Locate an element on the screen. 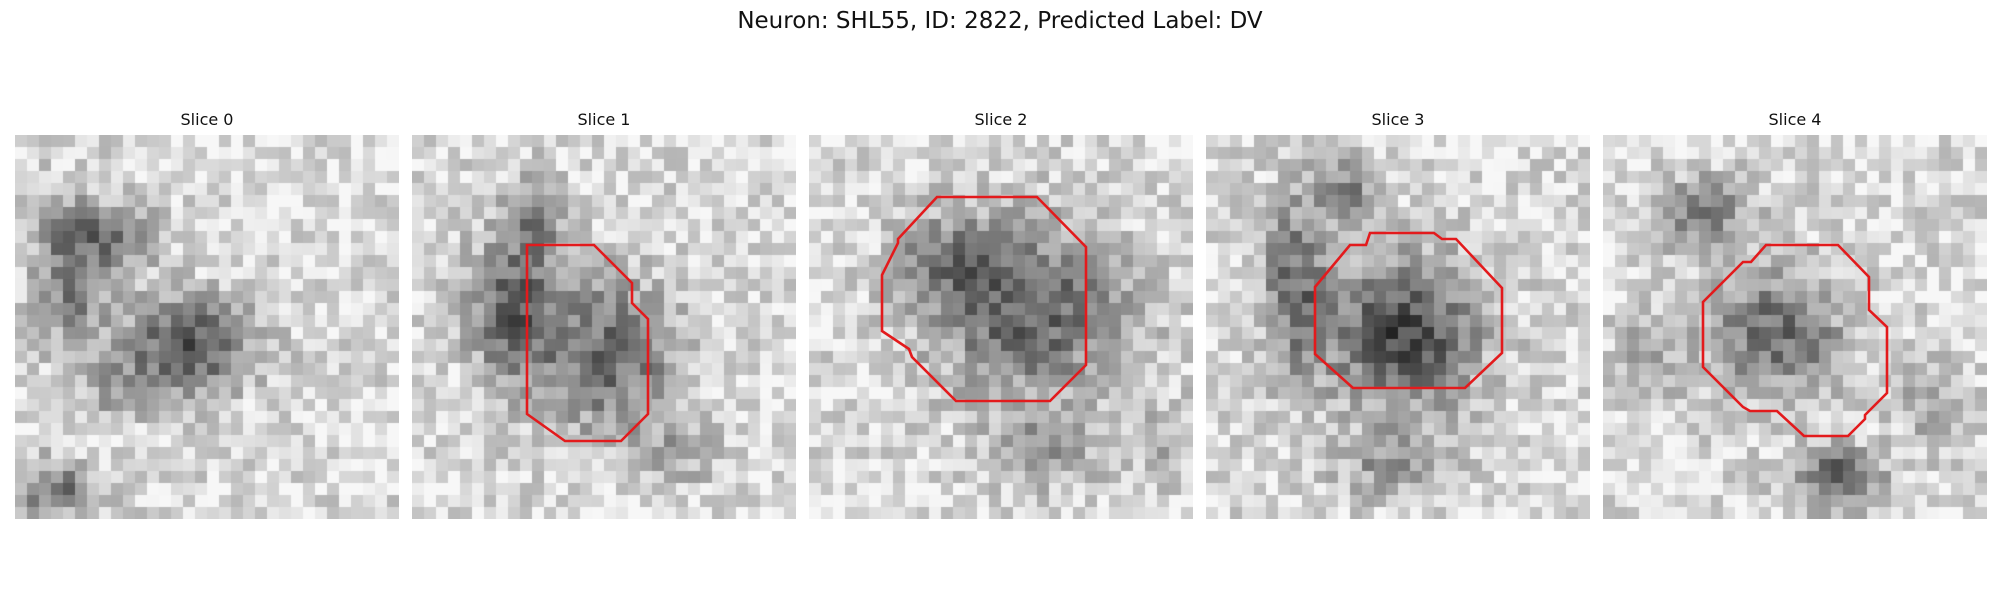  slice-panel-2: Slice 2 is located at coordinates (1001, 313).